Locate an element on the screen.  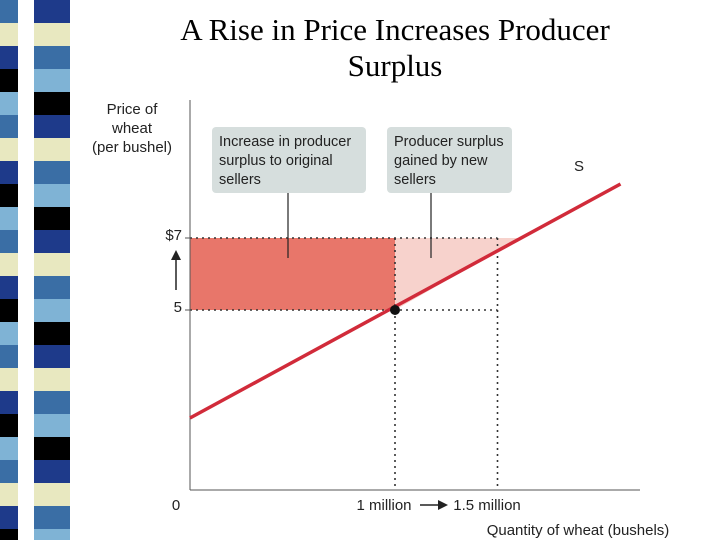
area-original-sellers-surplus is located at coordinates (292, 274).